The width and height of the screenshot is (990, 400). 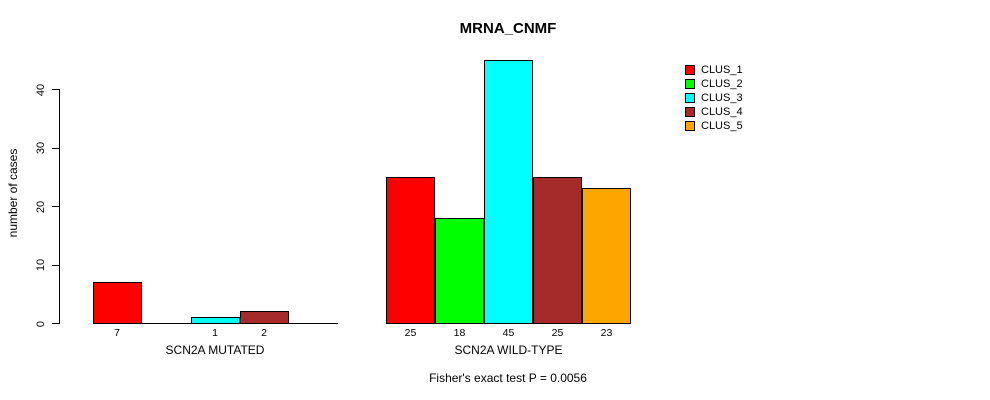 I want to click on bar-value-label: 18, so click(x=459, y=333).